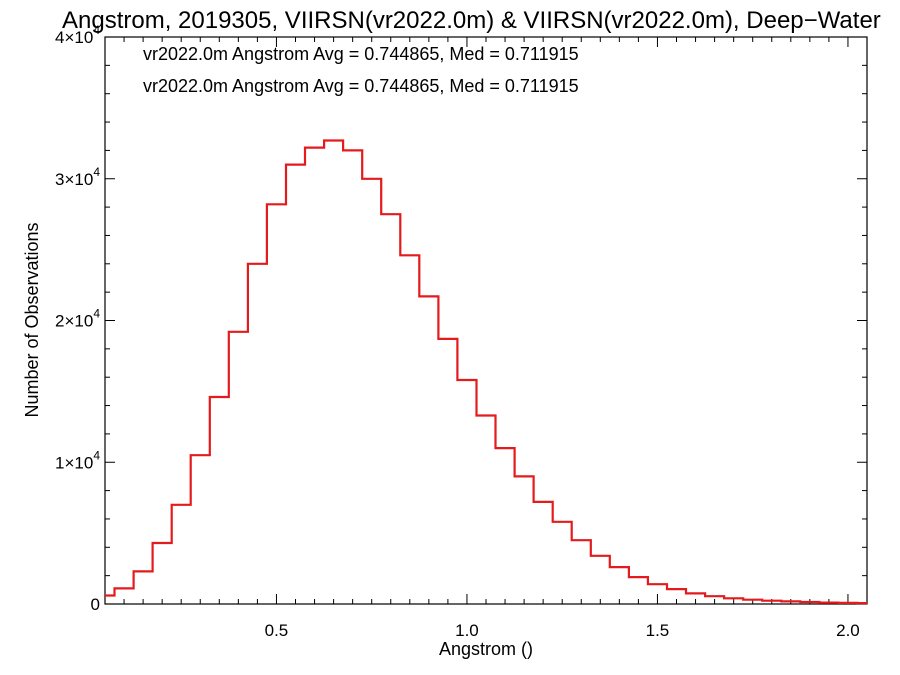 Image resolution: width=900 pixels, height=675 pixels. I want to click on y-tick-label: 2×10⁴, so click(77, 319).